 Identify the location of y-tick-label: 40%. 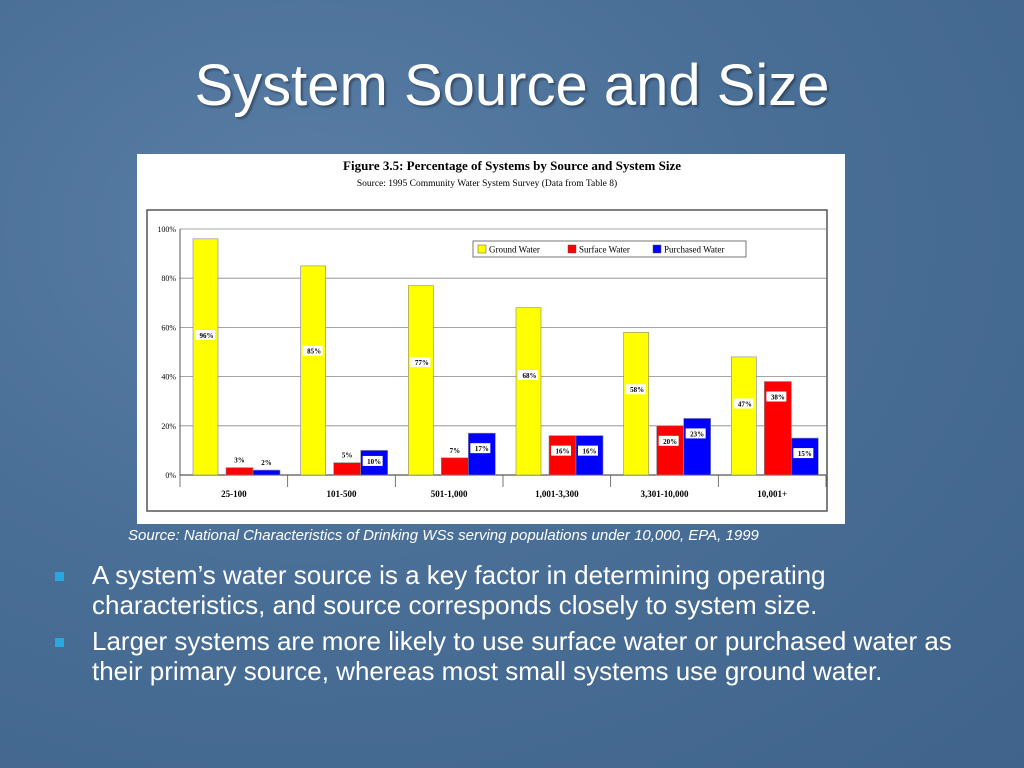
(168, 377).